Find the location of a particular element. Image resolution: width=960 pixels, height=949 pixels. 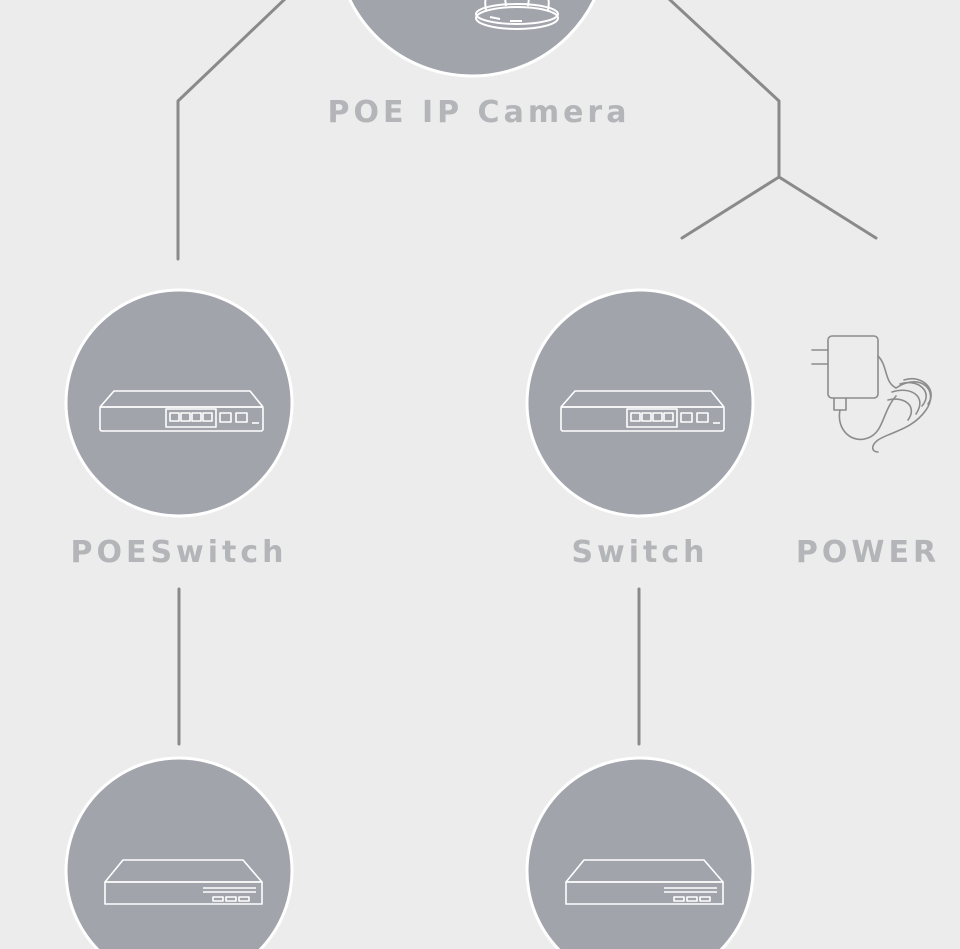

poe-switch-node is located at coordinates (179, 403).